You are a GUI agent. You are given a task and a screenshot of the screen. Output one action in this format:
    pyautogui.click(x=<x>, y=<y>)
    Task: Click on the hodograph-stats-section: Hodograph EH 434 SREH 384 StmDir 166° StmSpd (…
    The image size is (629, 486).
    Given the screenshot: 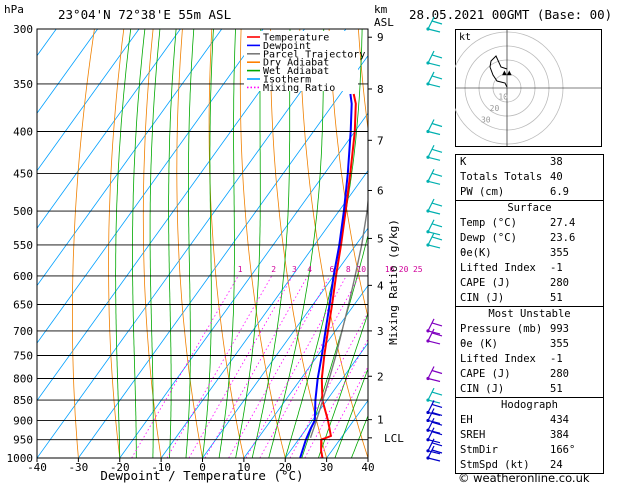 What is the action you would take?
    pyautogui.click(x=529, y=435)
    